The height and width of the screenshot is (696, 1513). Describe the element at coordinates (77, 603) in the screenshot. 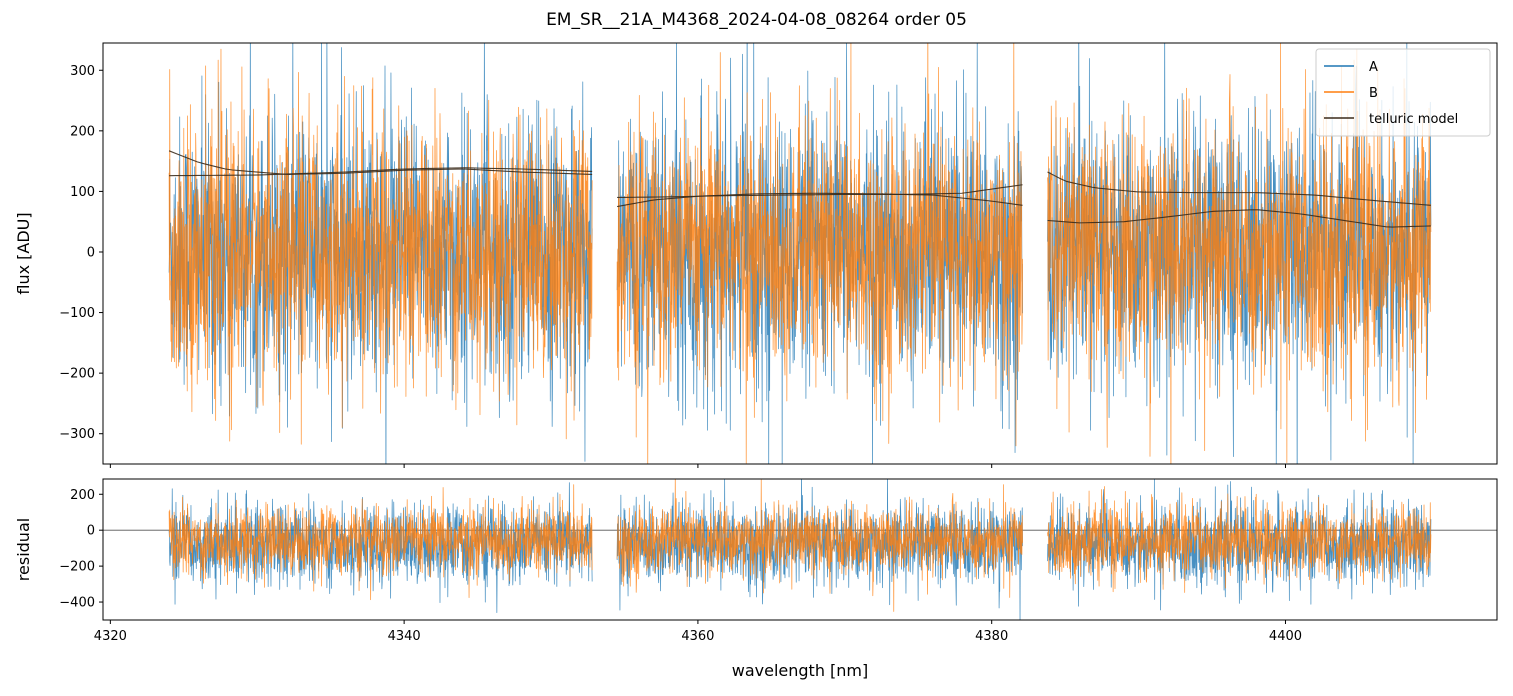

I see `y-tick-label: −400` at that location.